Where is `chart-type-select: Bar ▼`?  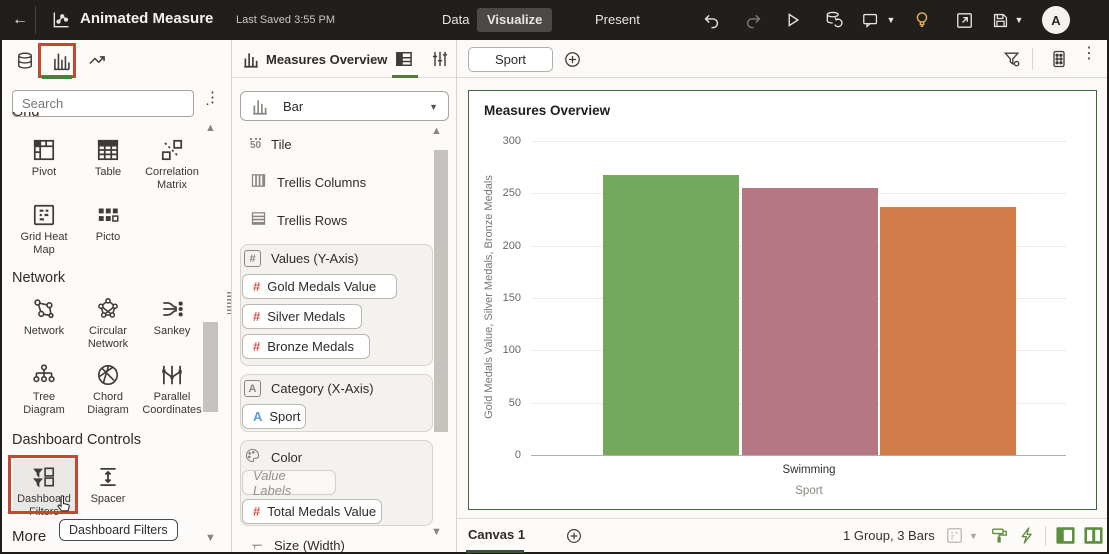 chart-type-select: Bar ▼ is located at coordinates (344, 106).